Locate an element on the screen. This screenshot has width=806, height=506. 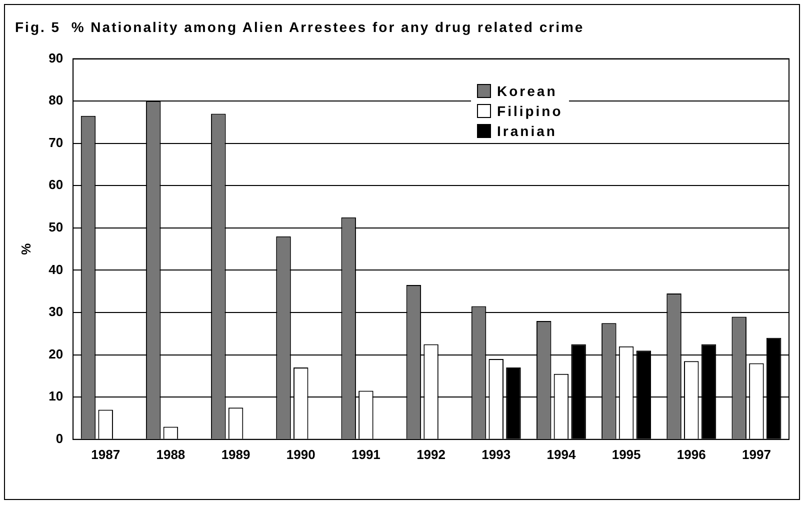
y-tick-label: 30 is located at coordinates (56, 312).